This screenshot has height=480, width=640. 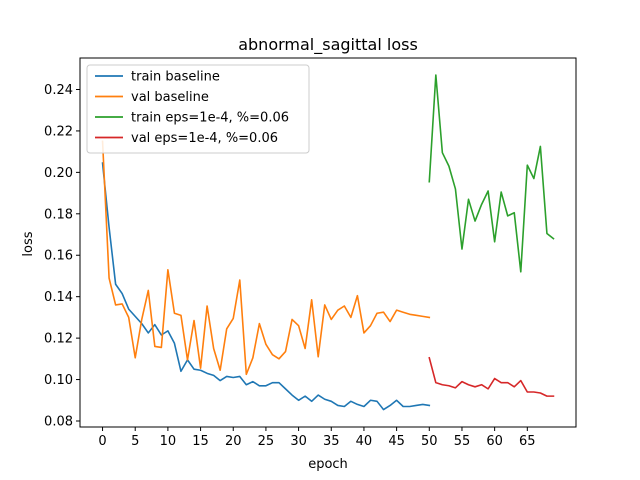 What do you see at coordinates (58, 90) in the screenshot?
I see `y-tick-label: 0.24` at bounding box center [58, 90].